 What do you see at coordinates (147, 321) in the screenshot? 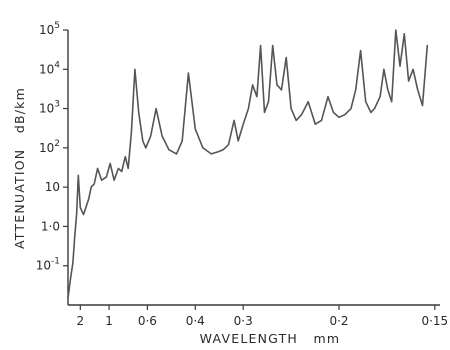
I see `x-tick-label: 0·6` at bounding box center [147, 321].